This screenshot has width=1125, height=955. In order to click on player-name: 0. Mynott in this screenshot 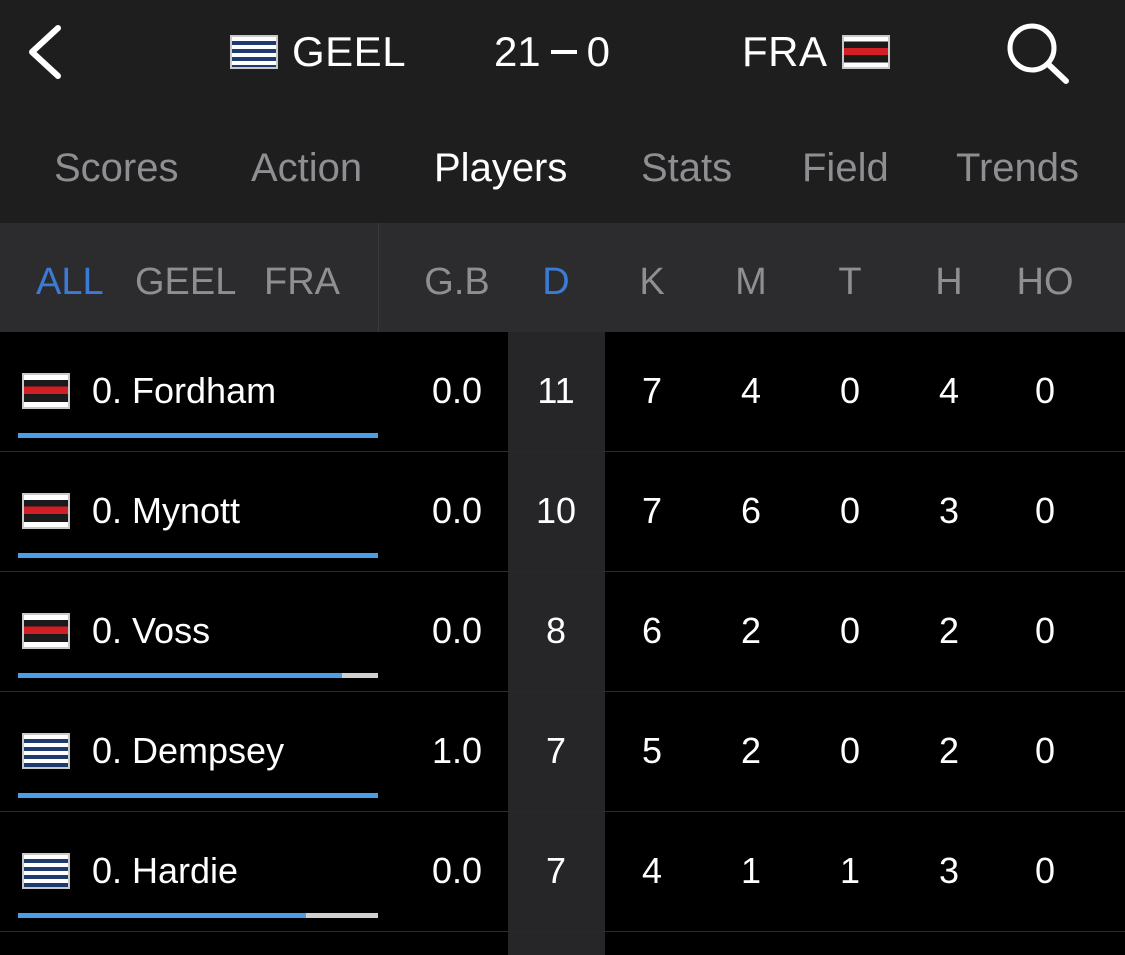, I will do `click(166, 510)`.